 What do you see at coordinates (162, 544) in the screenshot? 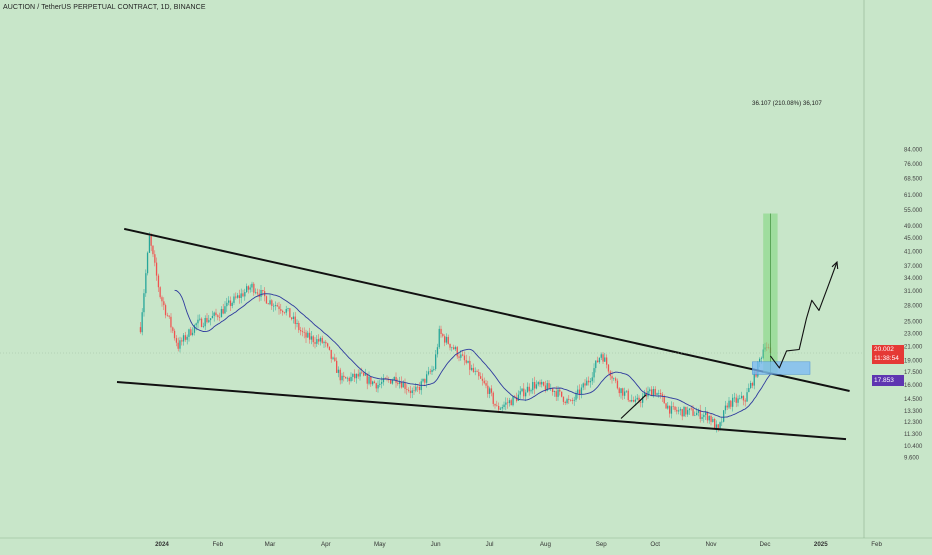
I see `x-tick-label: 2024` at bounding box center [162, 544].